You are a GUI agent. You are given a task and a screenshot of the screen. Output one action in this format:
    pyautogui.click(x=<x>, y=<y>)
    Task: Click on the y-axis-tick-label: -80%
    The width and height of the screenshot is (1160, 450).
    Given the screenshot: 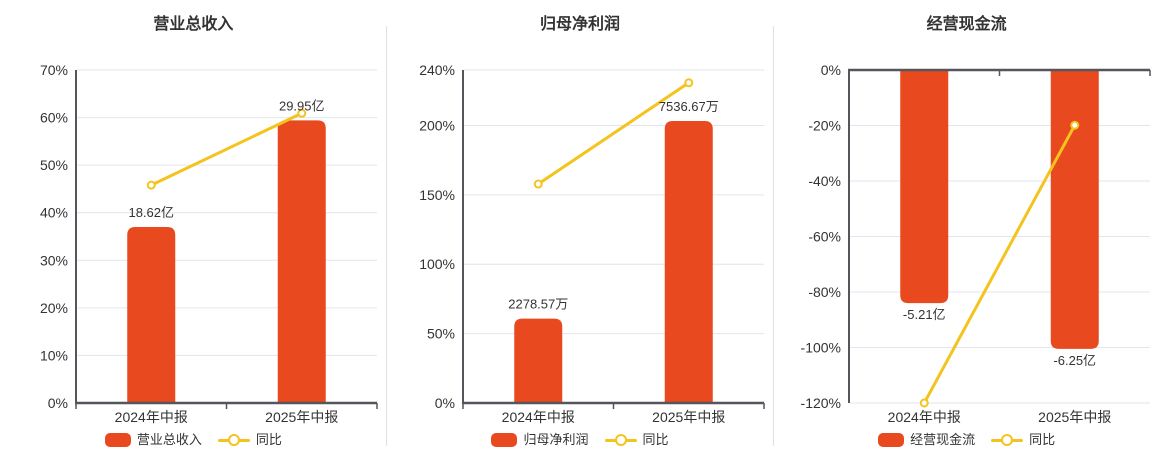 What is the action you would take?
    pyautogui.click(x=825, y=292)
    